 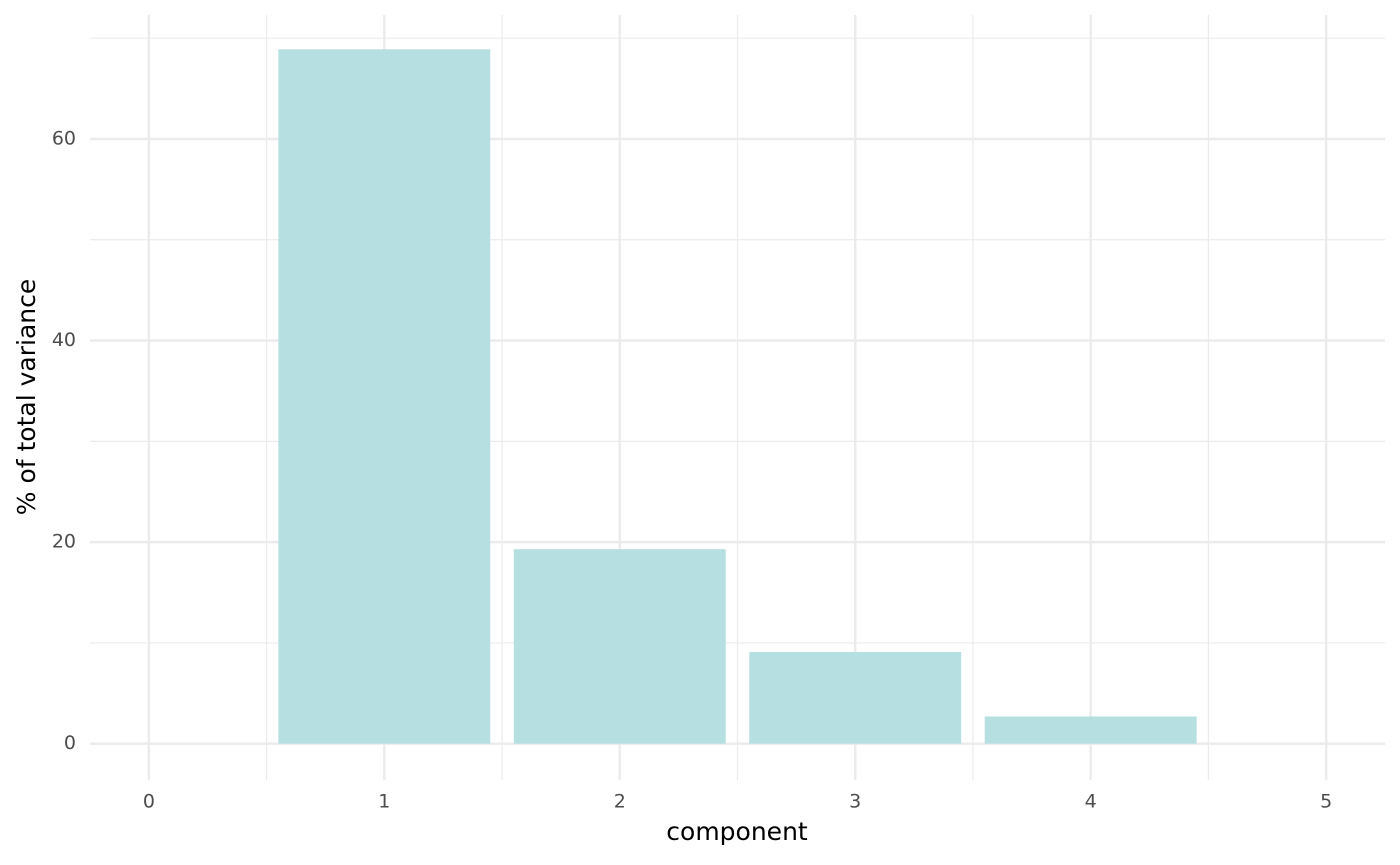 I want to click on y-tick-label: 20, so click(x=64, y=542).